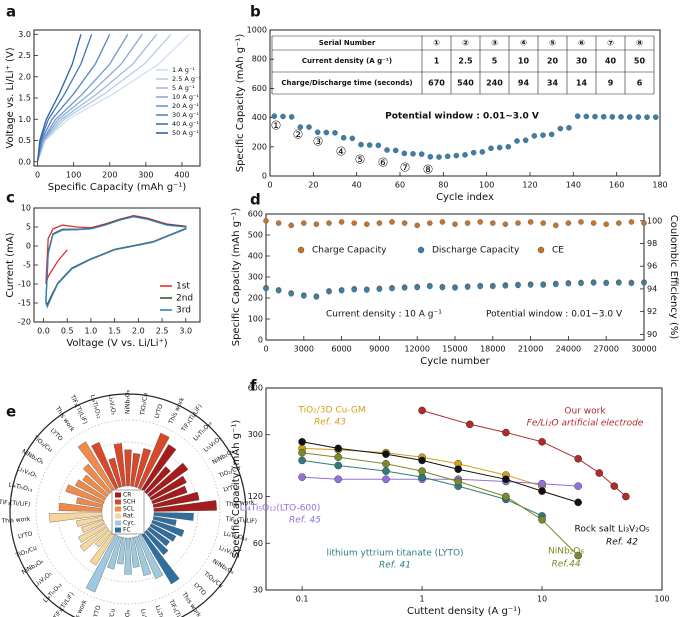 The height and width of the screenshot is (617, 685). What do you see at coordinates (659, 185) in the screenshot?
I see `x-tick-label: 180` at bounding box center [659, 185].